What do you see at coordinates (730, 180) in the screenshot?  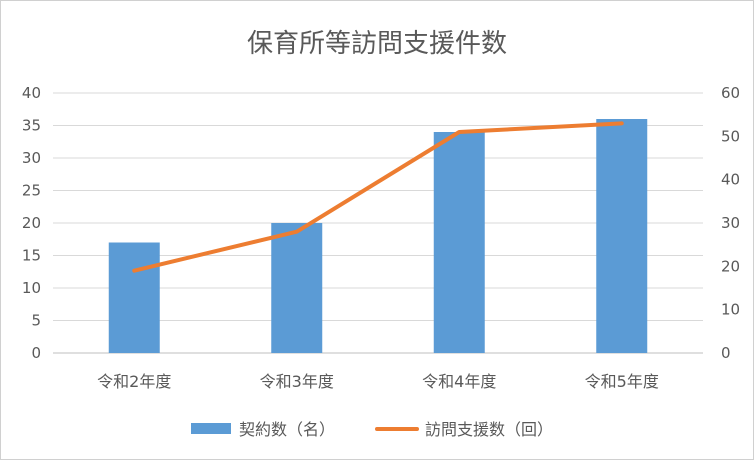 I see `y-right-tick-label: 40` at bounding box center [730, 180].